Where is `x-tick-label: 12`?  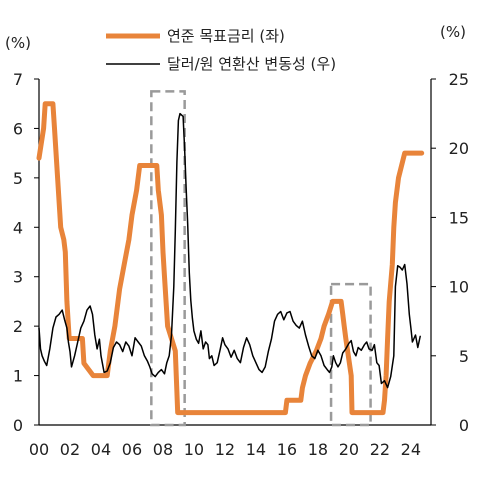 x-tick-label: 12 is located at coordinates (225, 449).